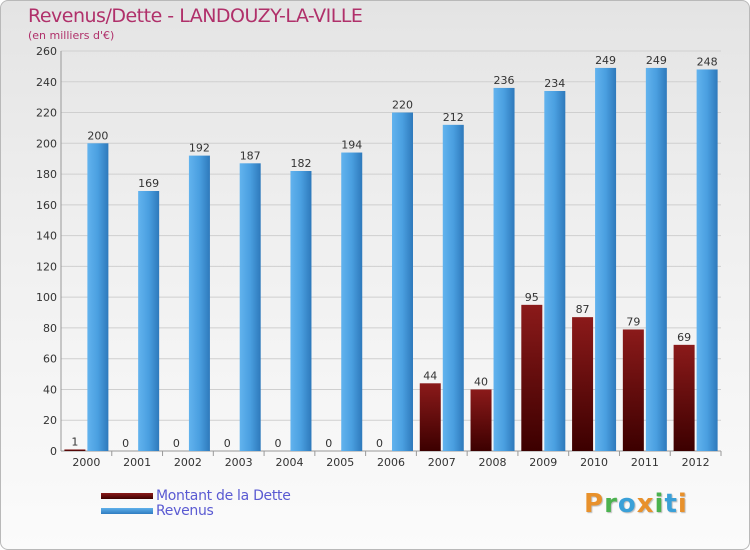 The image size is (750, 550). Describe the element at coordinates (50, 389) in the screenshot. I see `y-tick-label: 40` at that location.